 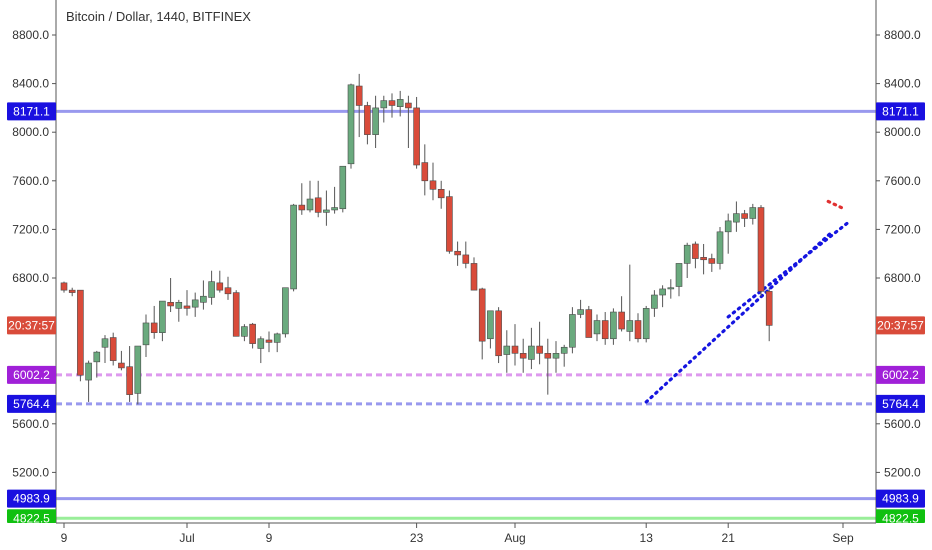 What do you see at coordinates (31, 498) in the screenshot?
I see `level-value-box-left: 4983.9` at bounding box center [31, 498].